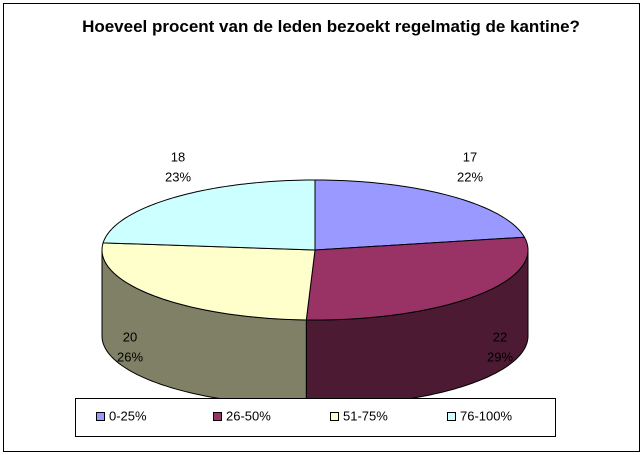 The height and width of the screenshot is (455, 643). I want to click on data-label: 22, so click(500, 336).